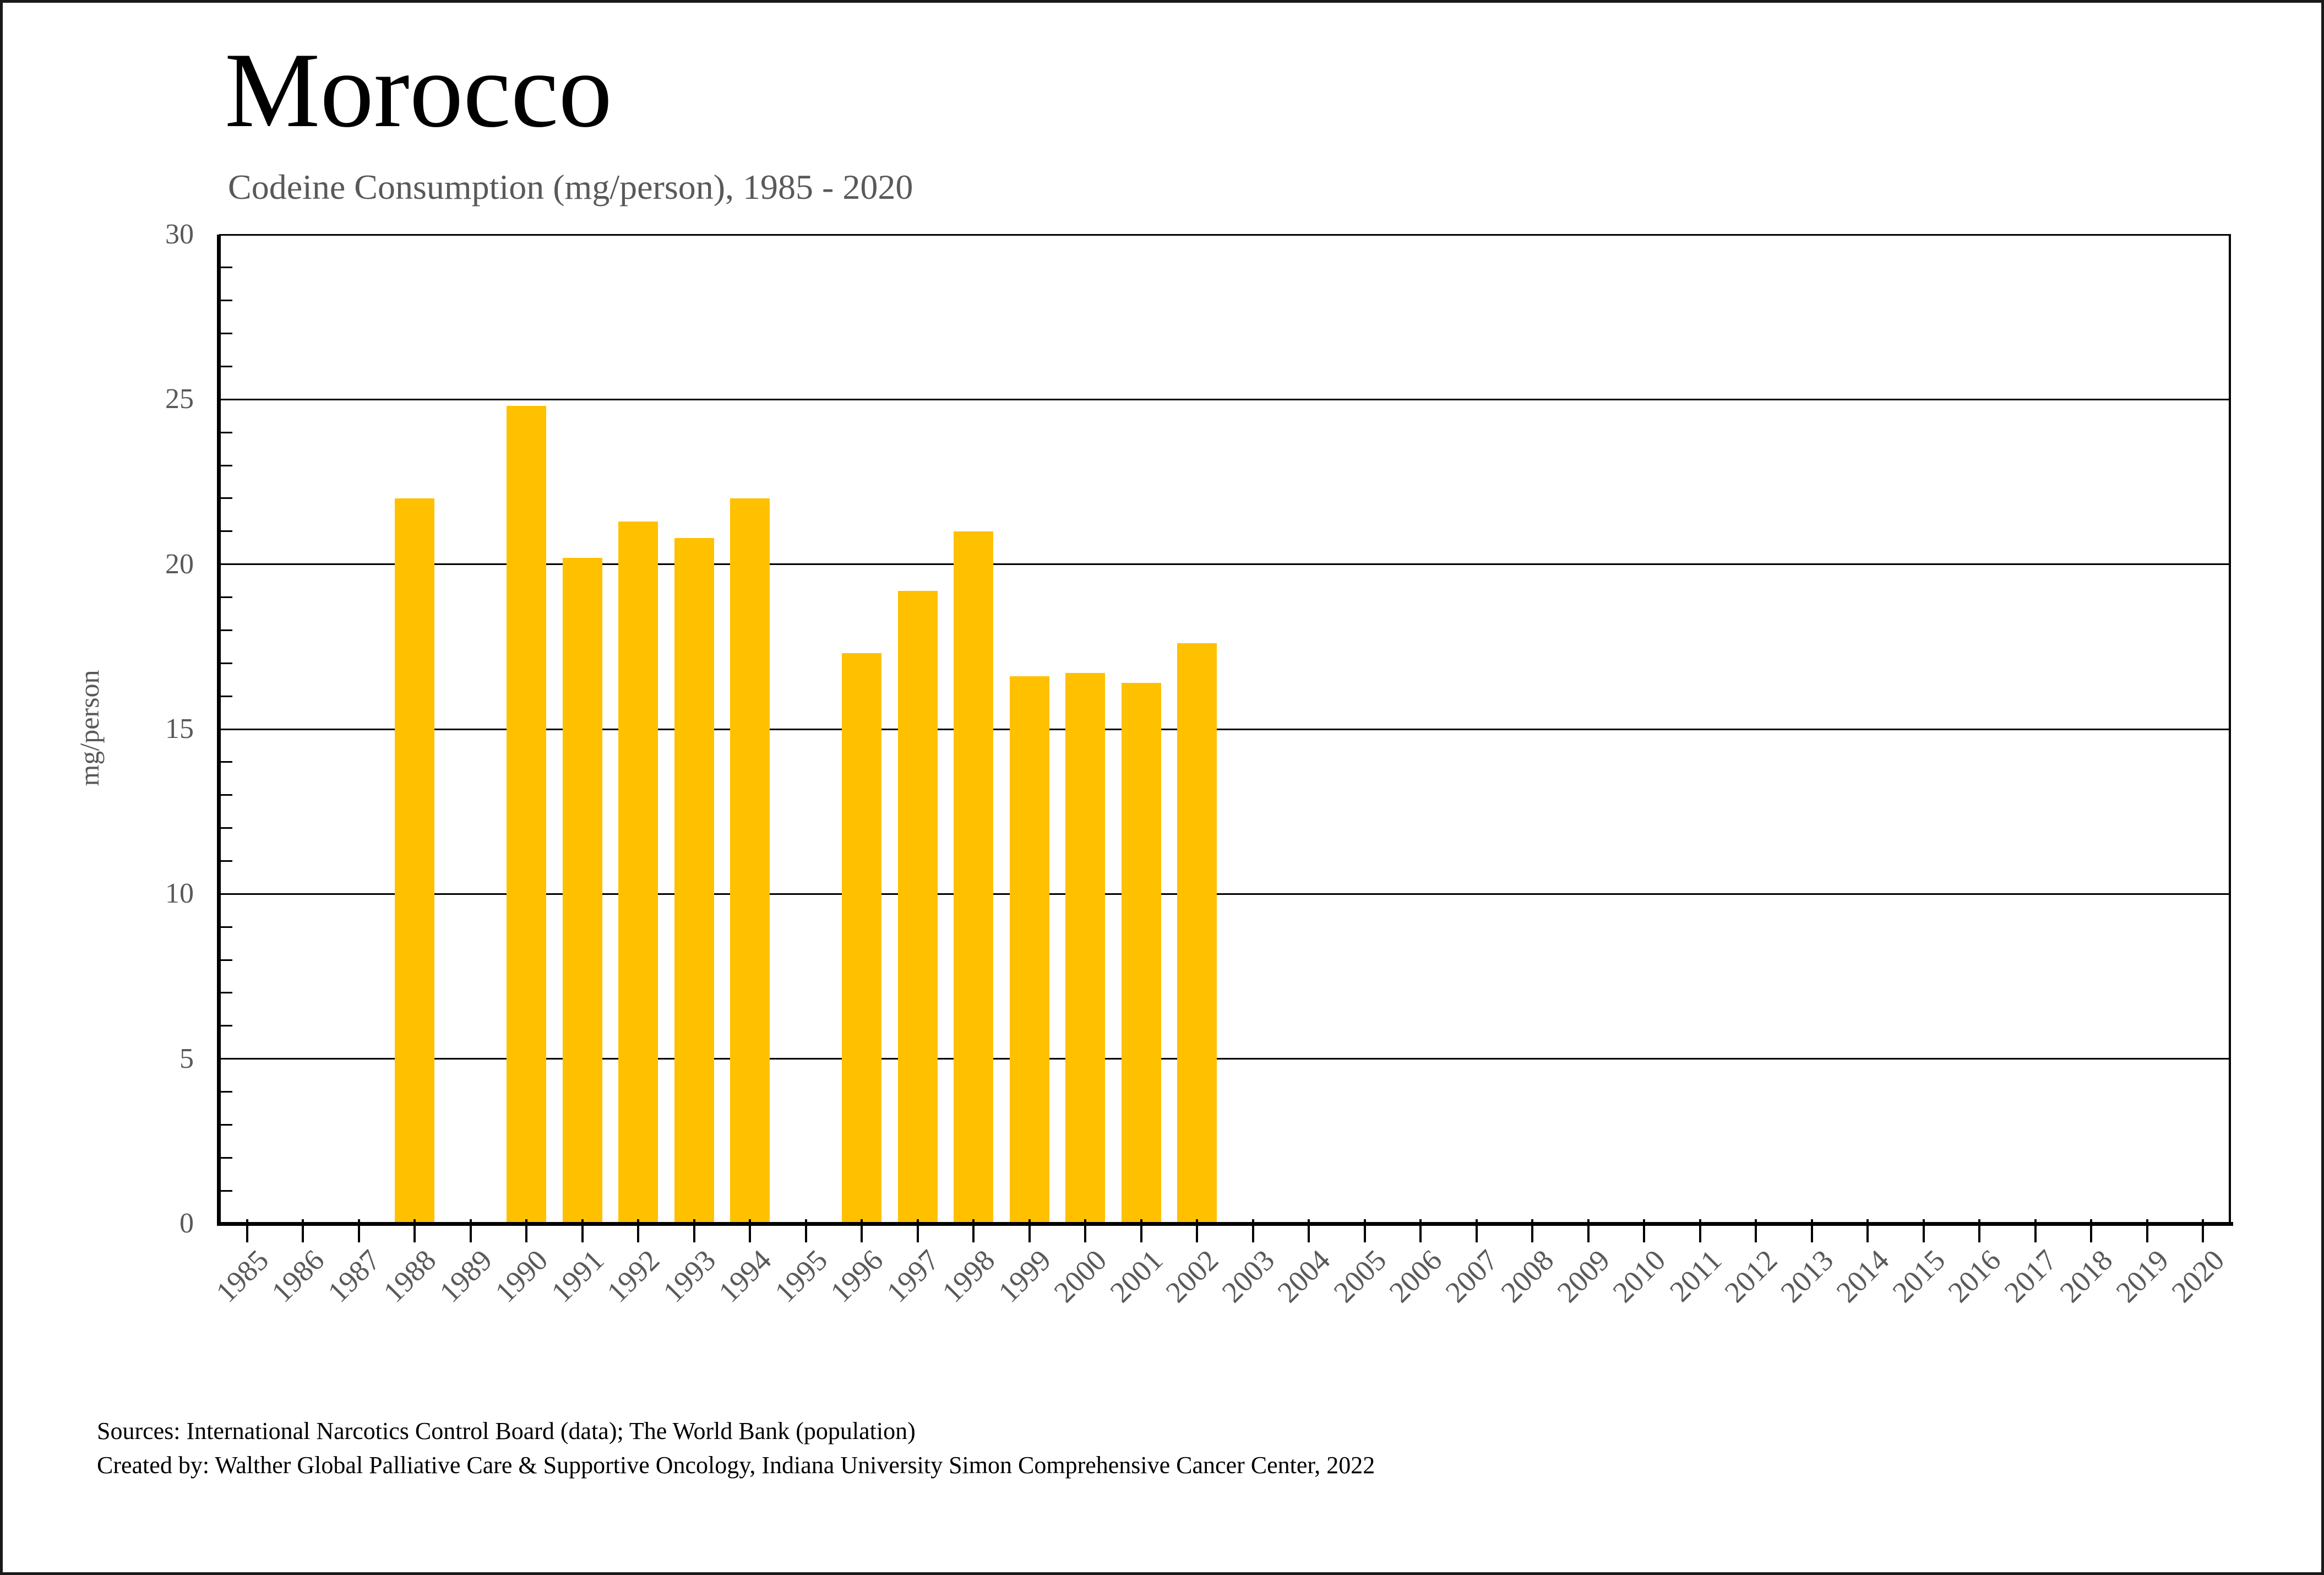  I want to click on x-tick-label-2000: 2000, so click(1080, 1276).